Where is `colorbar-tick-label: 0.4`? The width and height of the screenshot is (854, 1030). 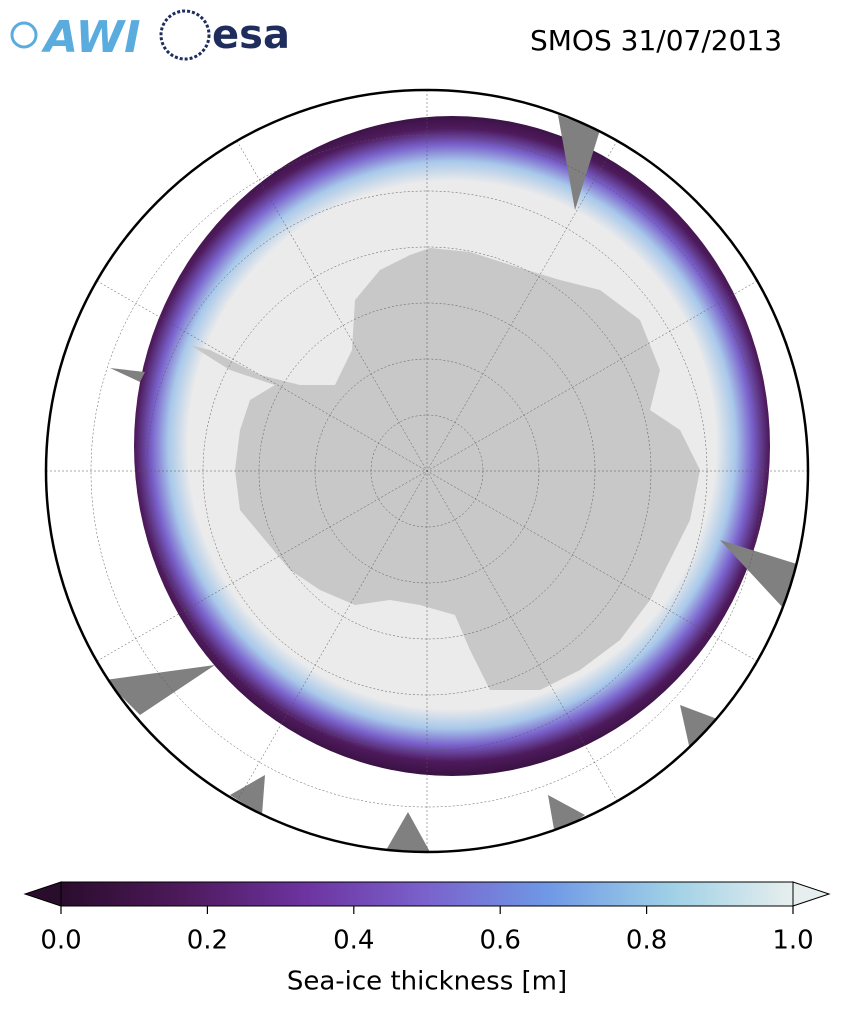 colorbar-tick-label: 0.4 is located at coordinates (353, 941).